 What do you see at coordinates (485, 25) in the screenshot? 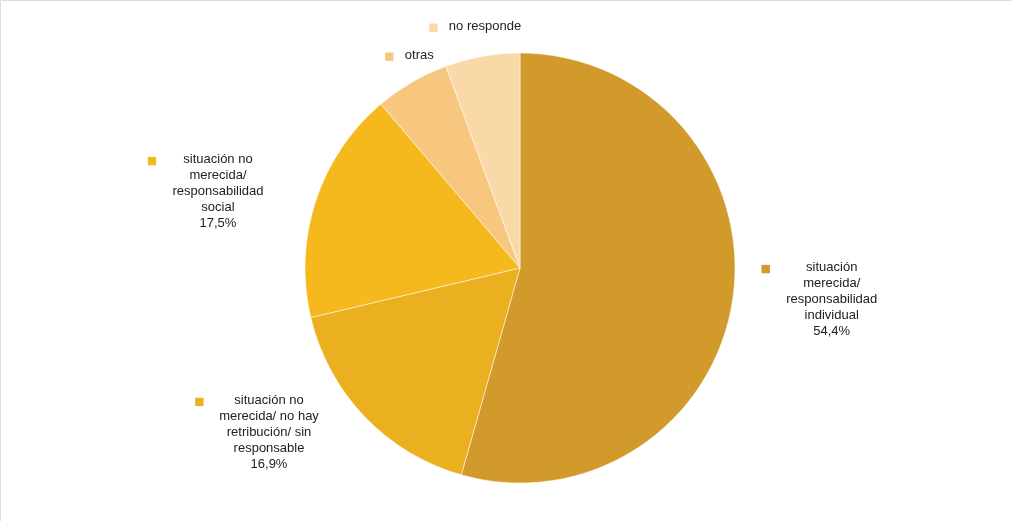
I see `legend-label: no responde` at bounding box center [485, 25].